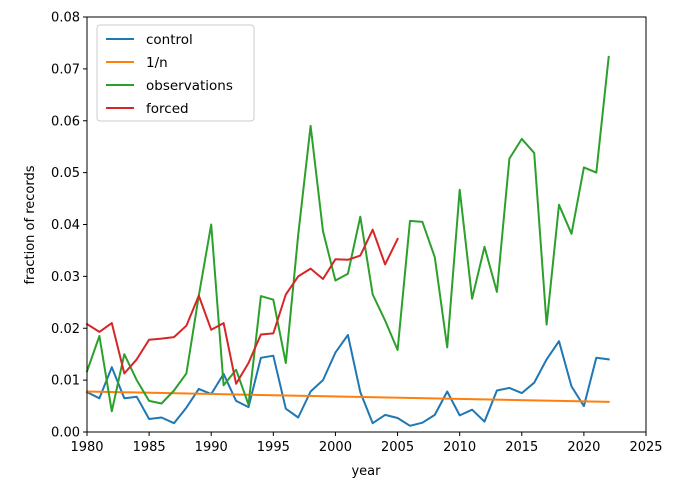  What do you see at coordinates (459, 447) in the screenshot?
I see `x-tick-label: 2010` at bounding box center [459, 447].